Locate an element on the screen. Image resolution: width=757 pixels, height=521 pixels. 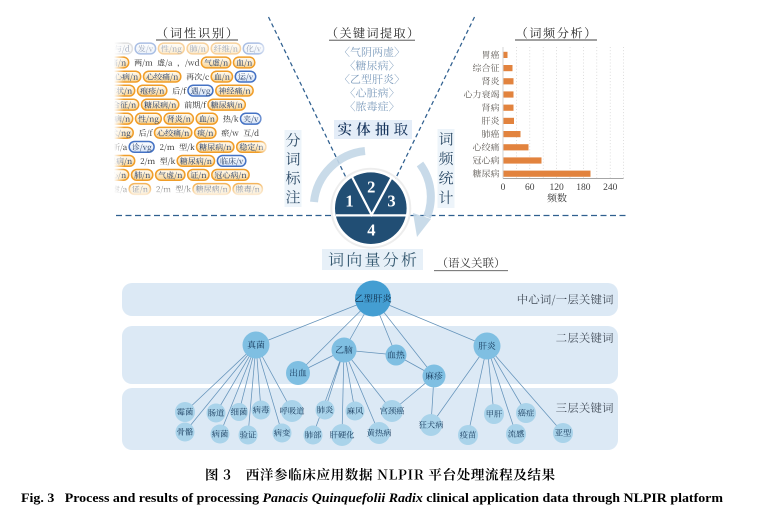
svg-text: 180 is located at coordinates (583, 188).